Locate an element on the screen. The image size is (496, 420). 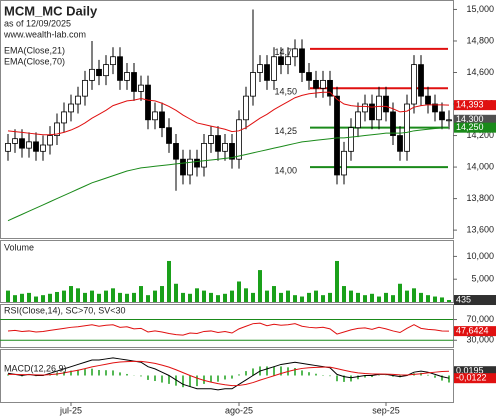
value-tag-label: 14,393 is located at coordinates (470, 105).